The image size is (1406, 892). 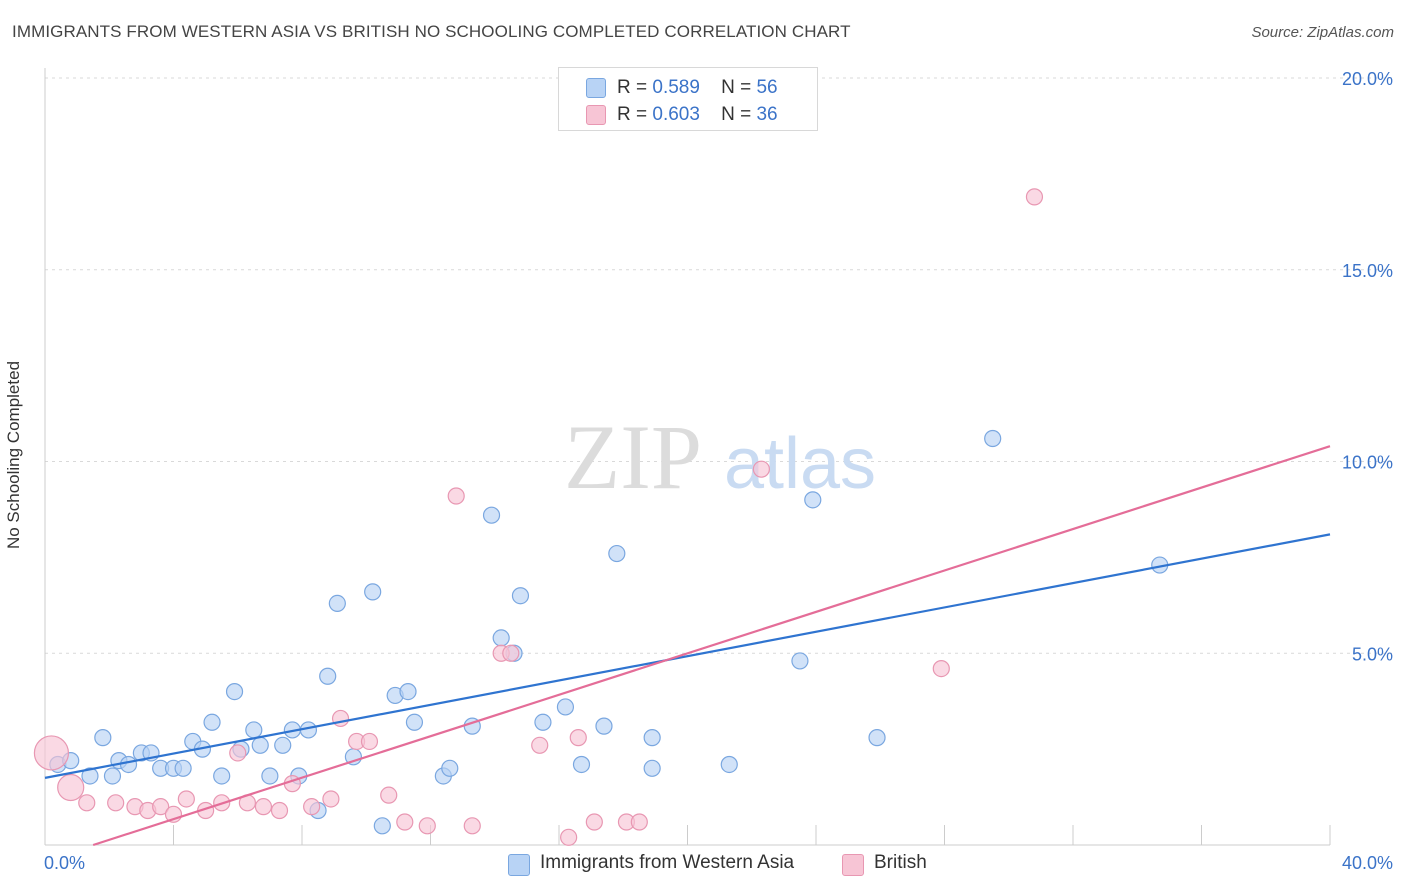 I want to click on watermark: ZIP atlas, so click(x=720, y=457).